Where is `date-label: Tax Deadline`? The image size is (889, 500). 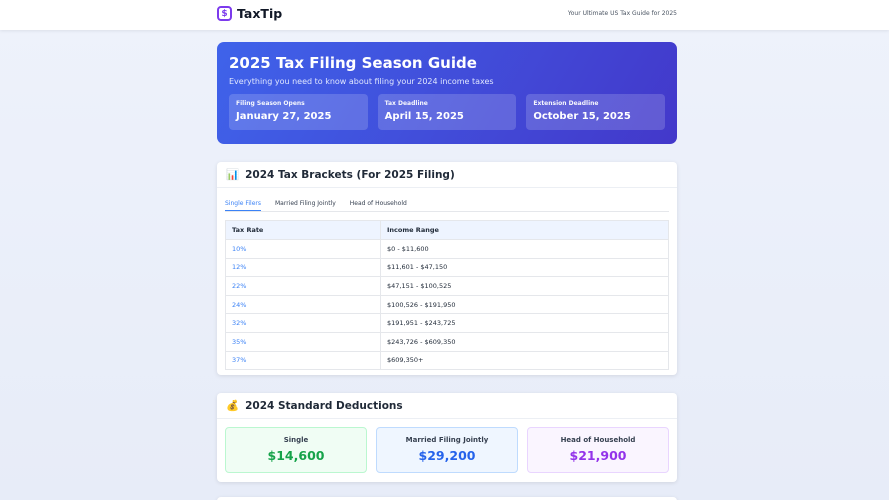
date-label: Tax Deadline is located at coordinates (406, 103).